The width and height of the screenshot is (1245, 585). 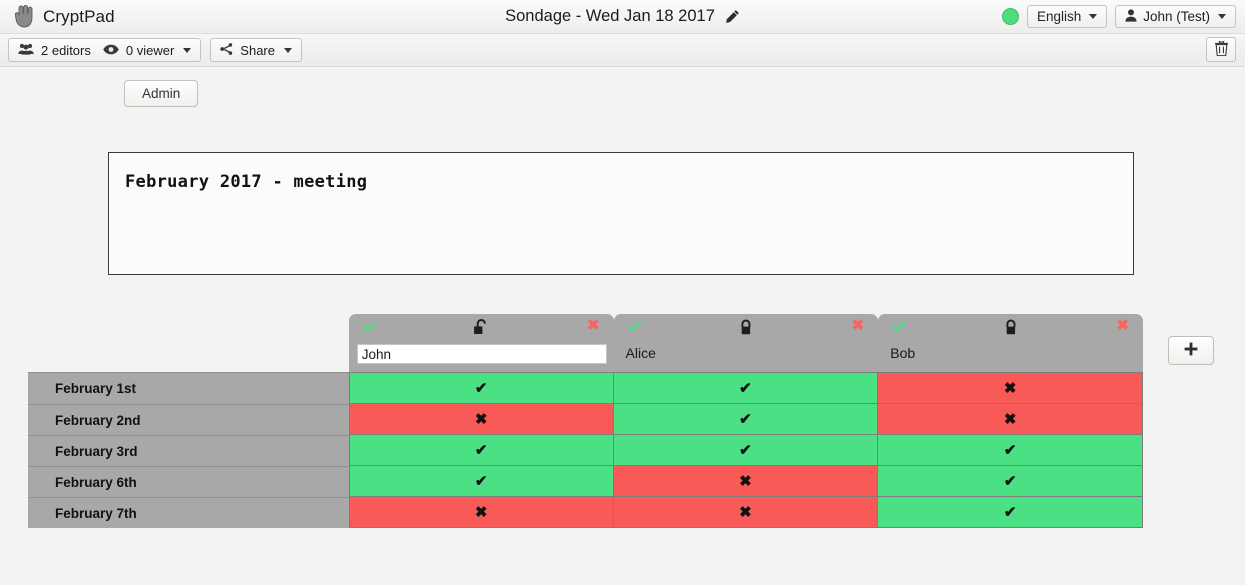 I want to click on admin-button: Admin, so click(x=161, y=93).